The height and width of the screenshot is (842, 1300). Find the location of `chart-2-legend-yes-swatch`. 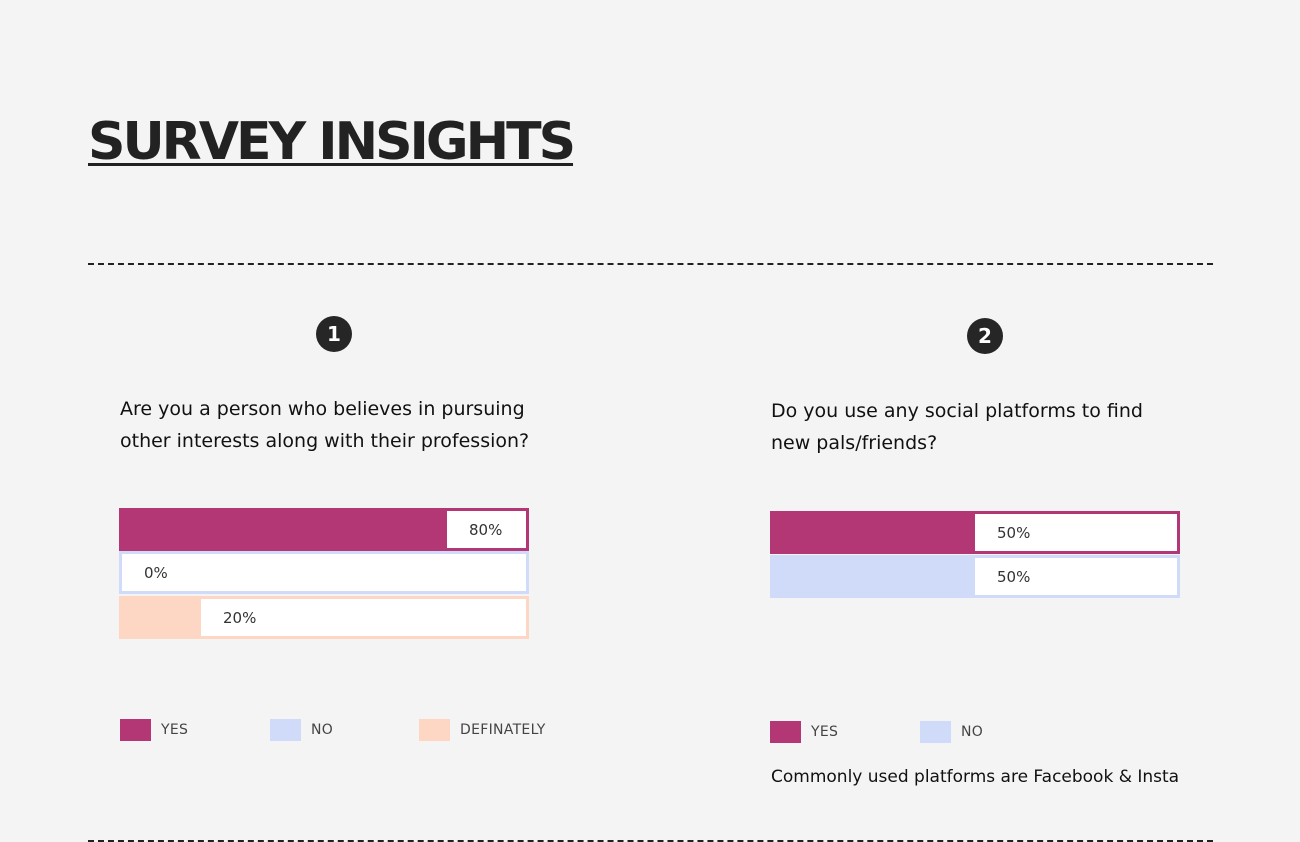

chart-2-legend-yes-swatch is located at coordinates (785, 732).